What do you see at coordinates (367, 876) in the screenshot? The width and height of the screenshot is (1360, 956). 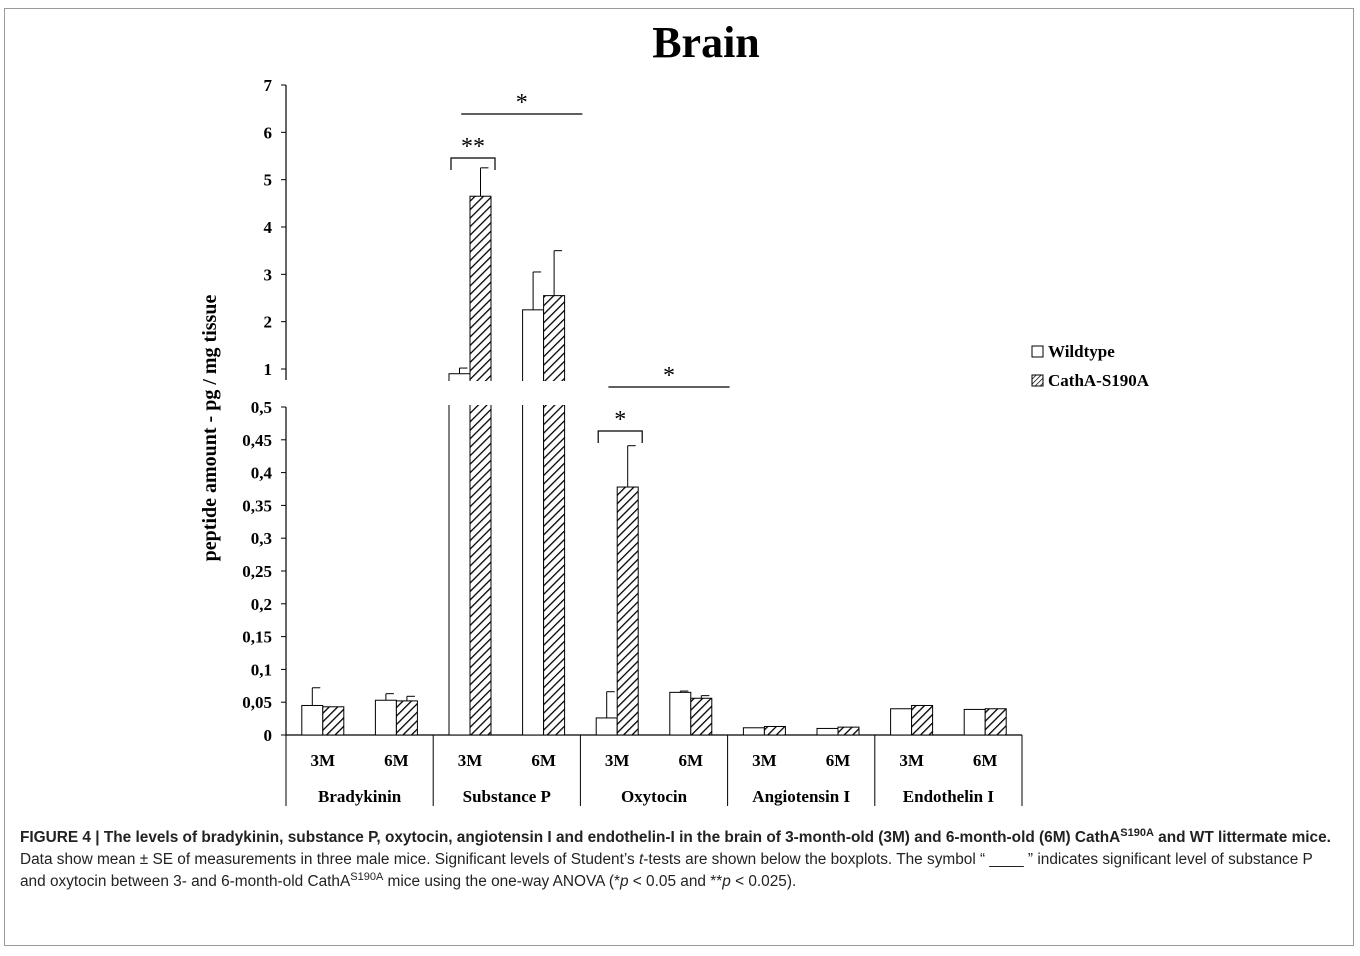 I see `caption-sup2: S190A` at bounding box center [367, 876].